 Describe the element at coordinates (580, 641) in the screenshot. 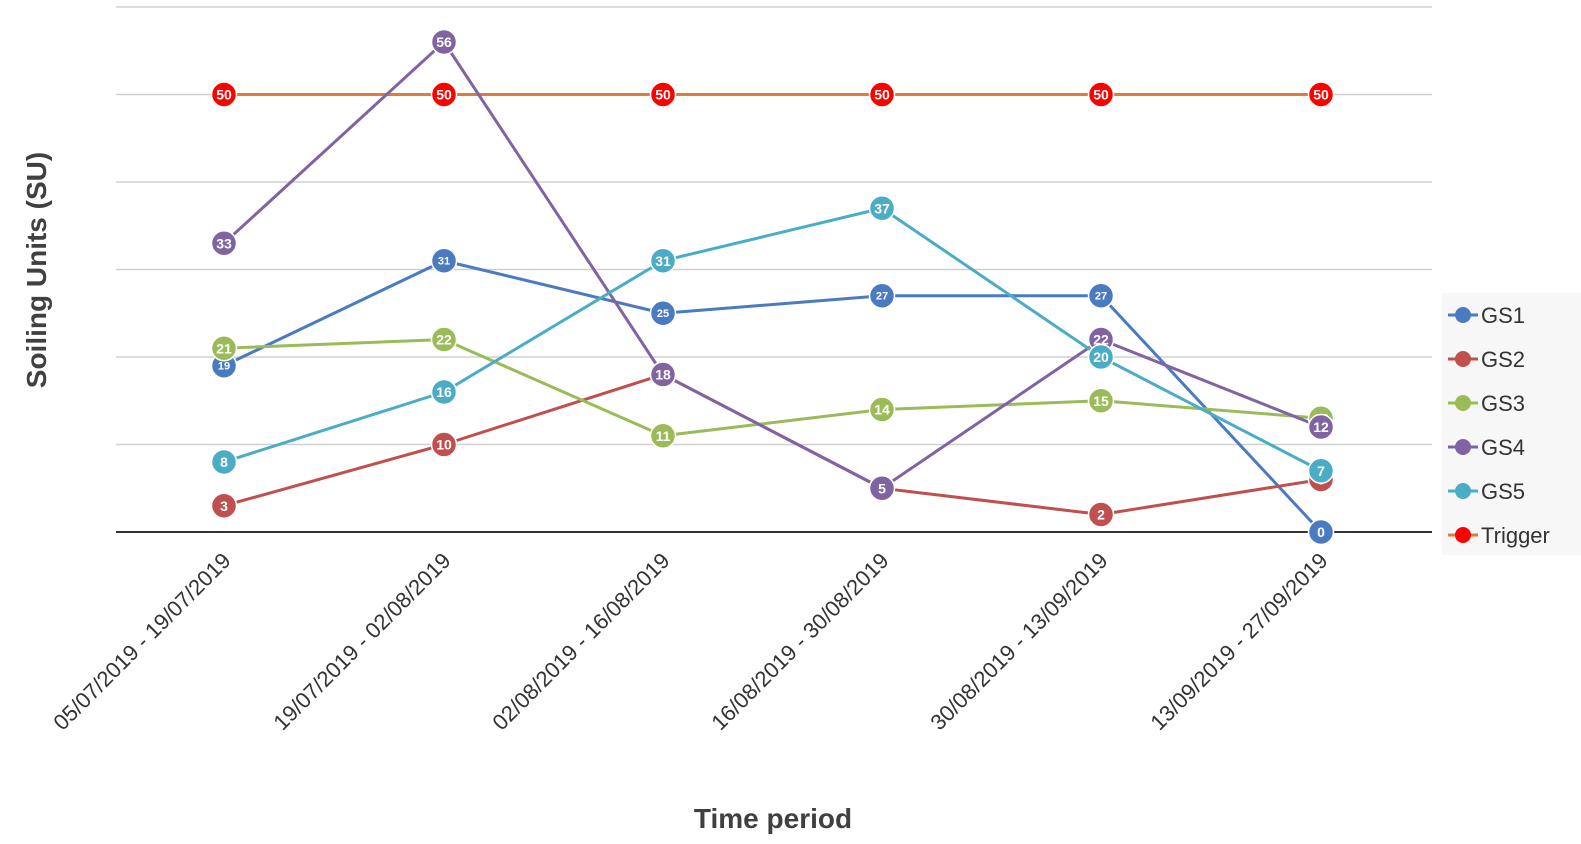

I see `x-tick-label: 02/08/2019 - 16/08/2019` at that location.